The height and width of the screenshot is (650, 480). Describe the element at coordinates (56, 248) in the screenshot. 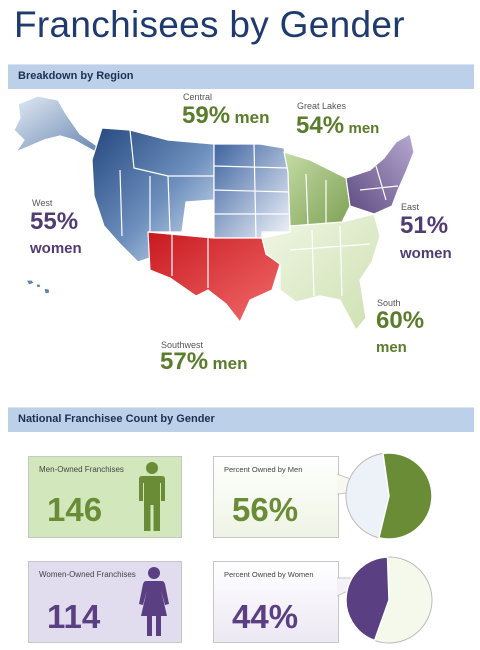

I see `region-unit-west: women` at that location.